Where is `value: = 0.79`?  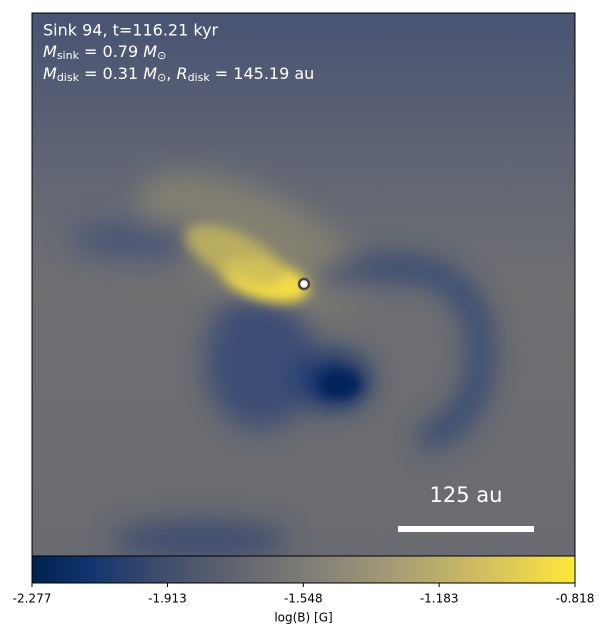
value: = 0.79 is located at coordinates (111, 51).